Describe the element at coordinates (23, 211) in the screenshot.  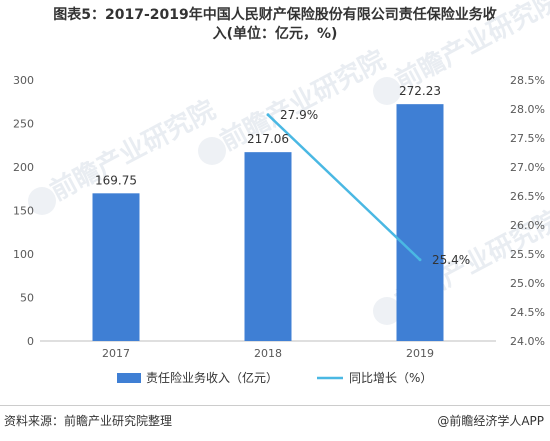
I see `y-left-tick-label: 150` at that location.